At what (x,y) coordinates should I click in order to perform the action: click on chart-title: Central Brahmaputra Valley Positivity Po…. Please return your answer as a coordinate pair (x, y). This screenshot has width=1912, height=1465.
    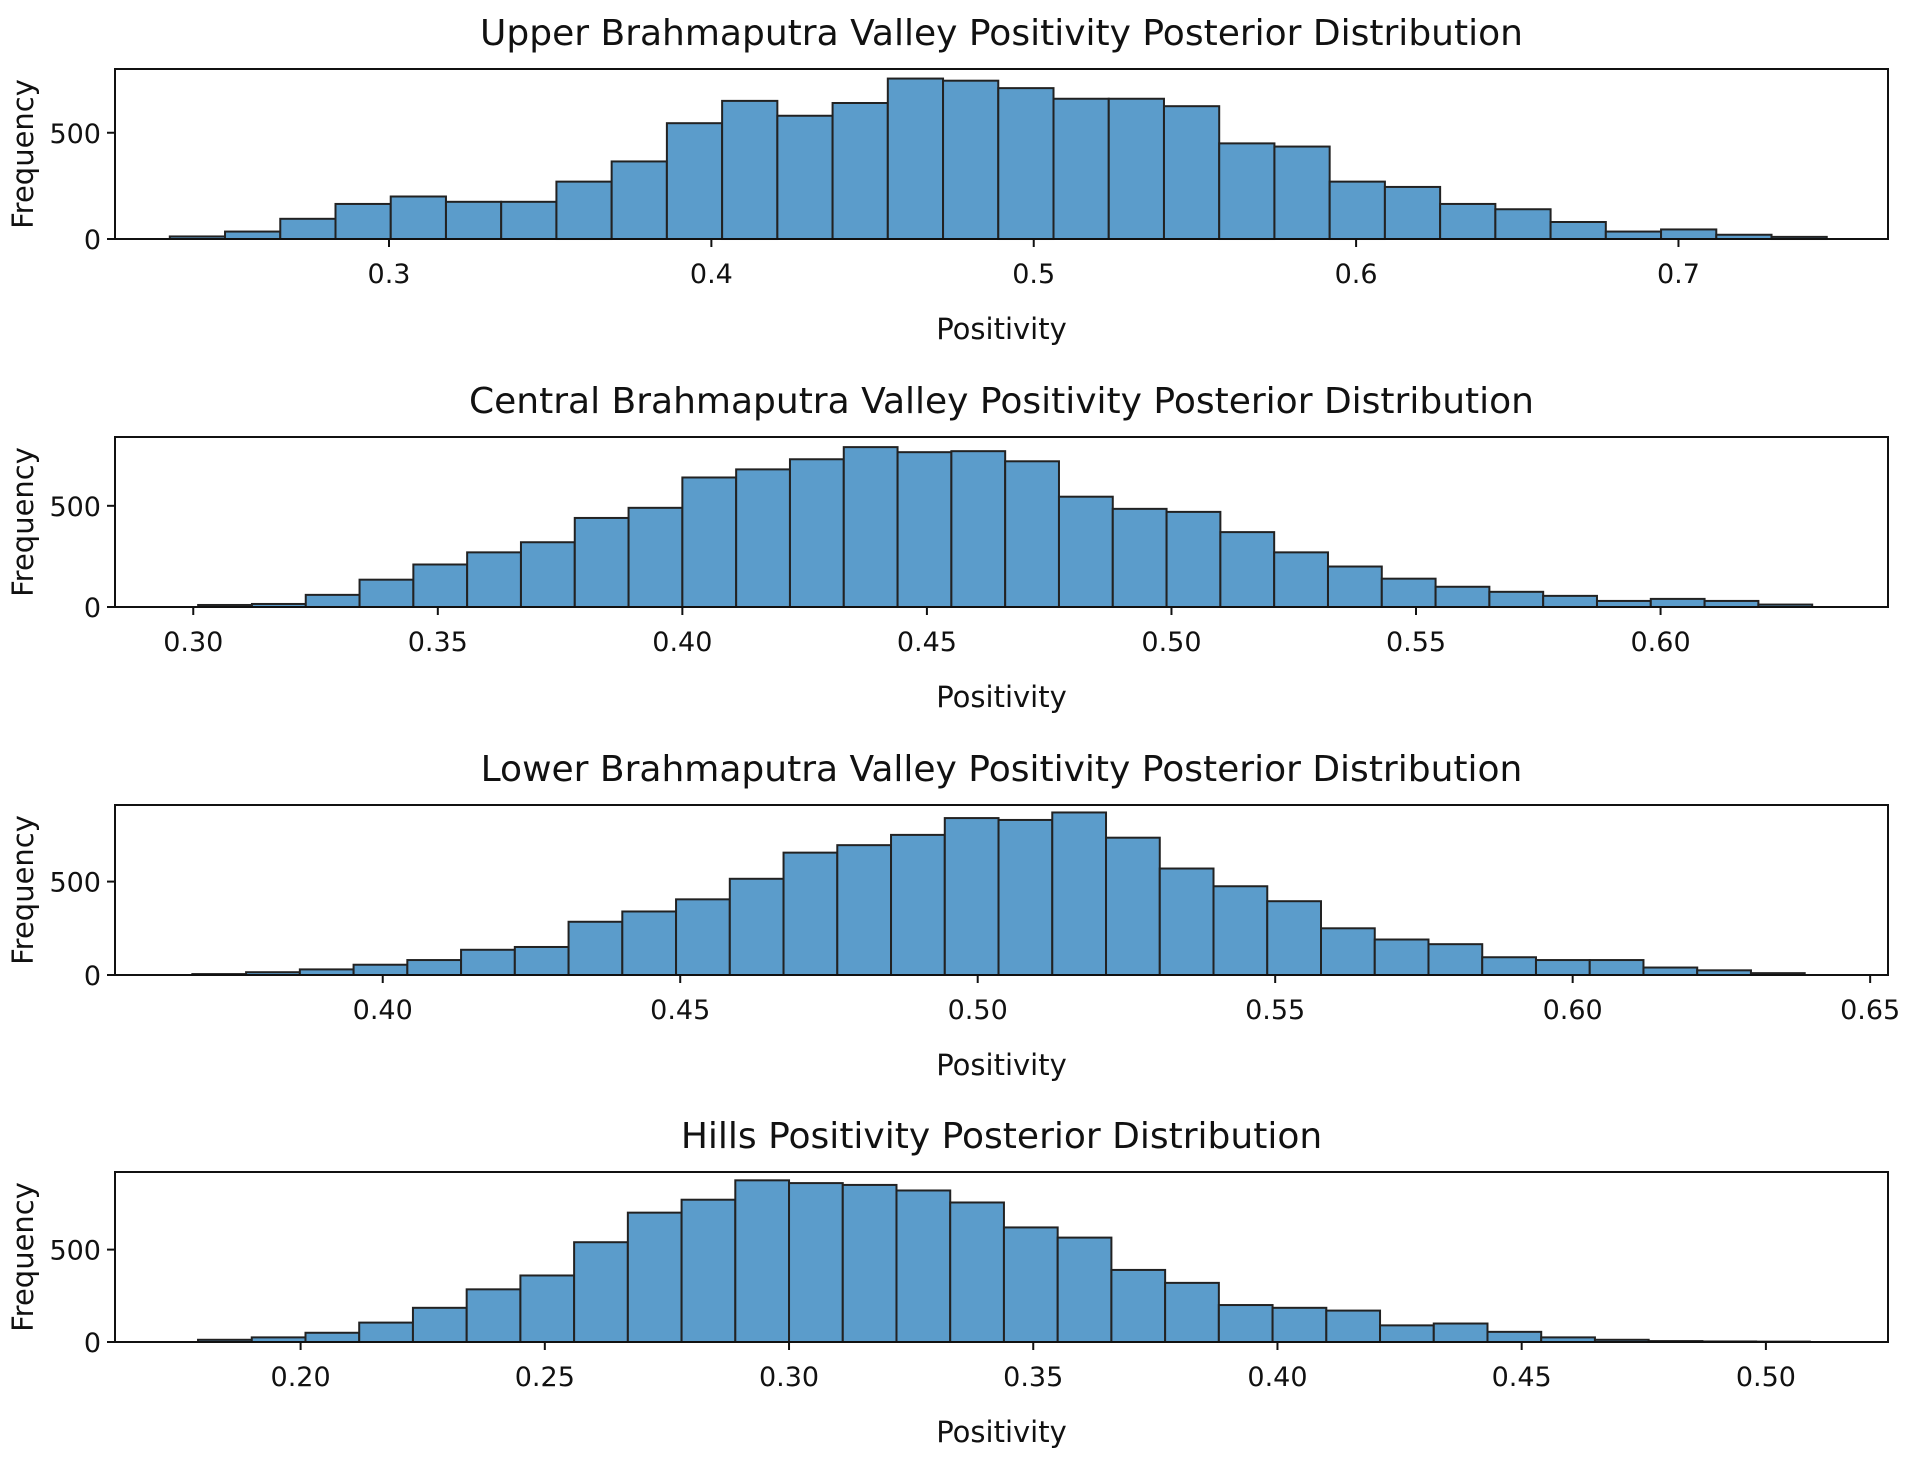
    Looking at the image, I should click on (1001, 401).